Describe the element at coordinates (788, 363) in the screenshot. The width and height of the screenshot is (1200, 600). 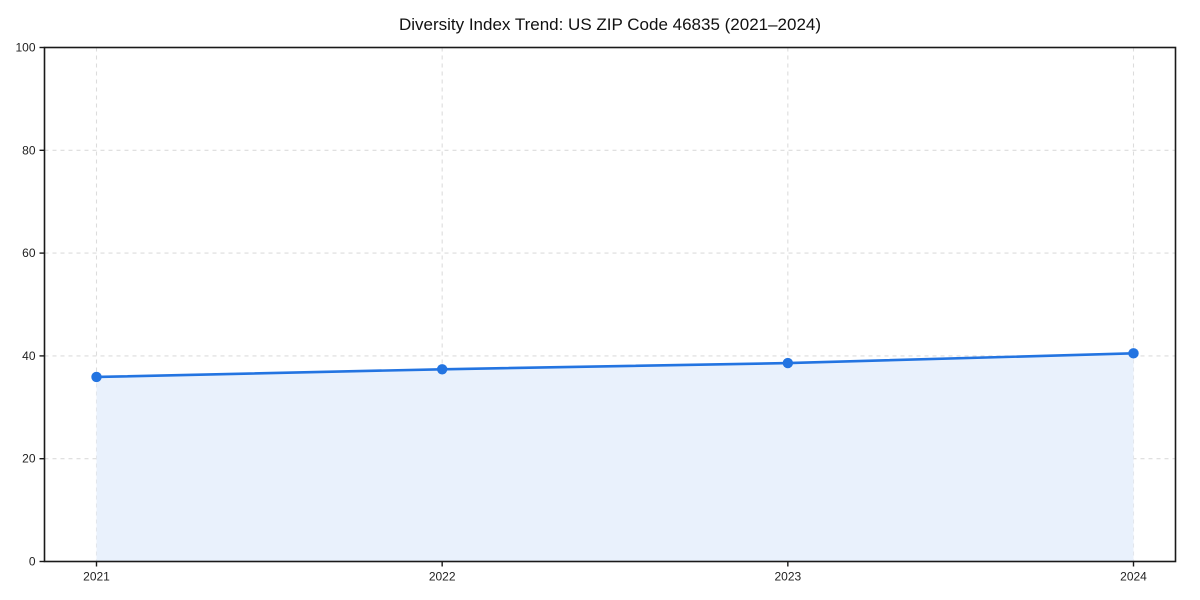
I see `data-point-2023` at that location.